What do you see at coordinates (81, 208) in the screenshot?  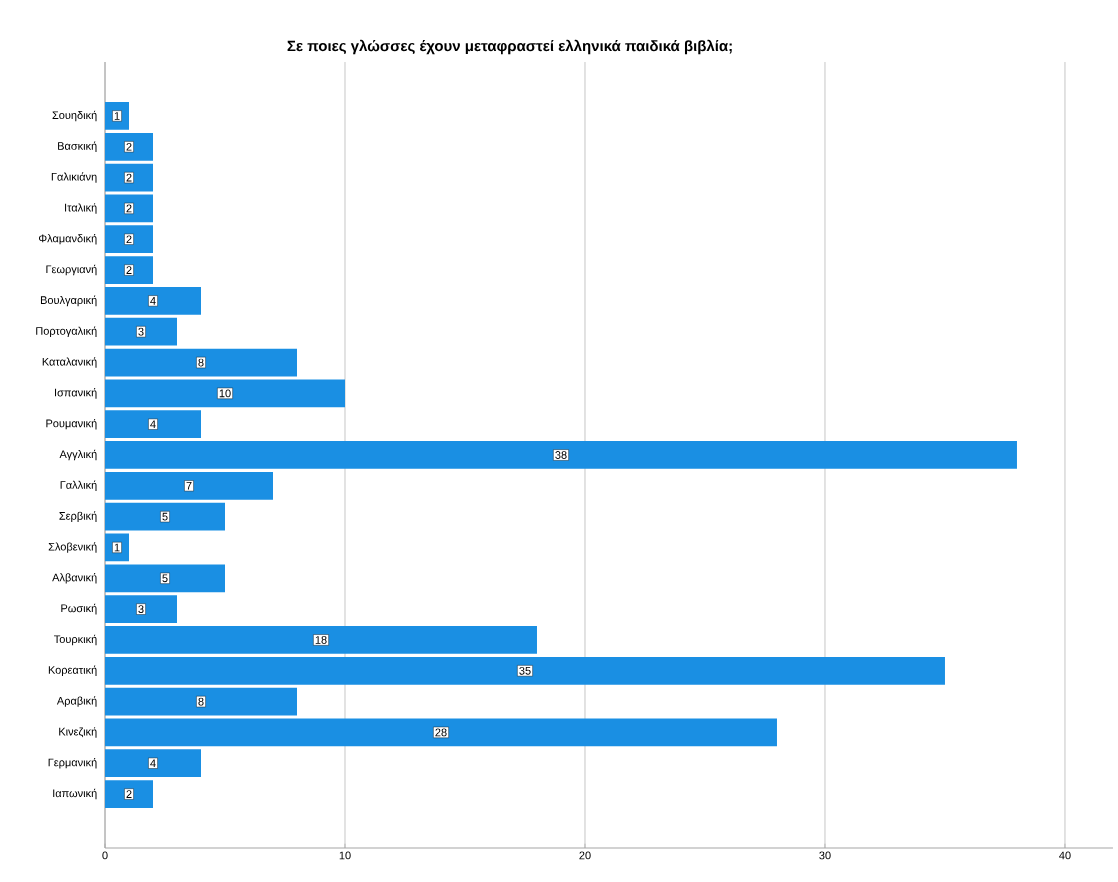 I see `y-tick-label: Ιταλική` at bounding box center [81, 208].